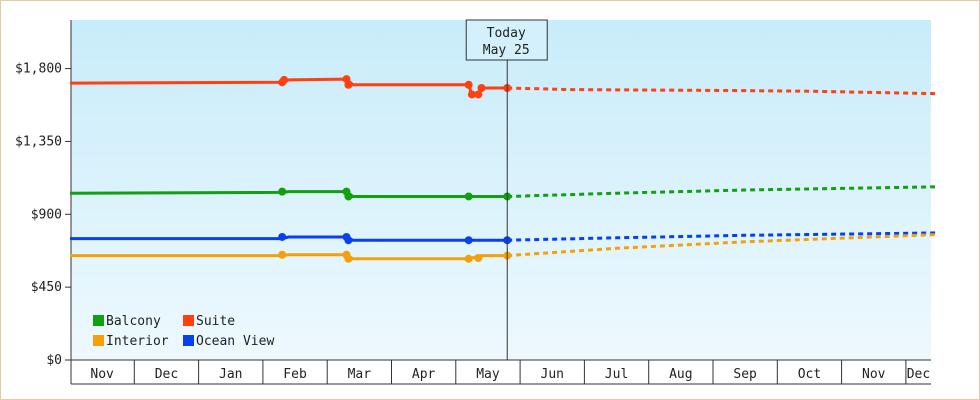 This screenshot has height=400, width=980. What do you see at coordinates (235, 341) in the screenshot?
I see `legend-label: Ocean View` at bounding box center [235, 341].